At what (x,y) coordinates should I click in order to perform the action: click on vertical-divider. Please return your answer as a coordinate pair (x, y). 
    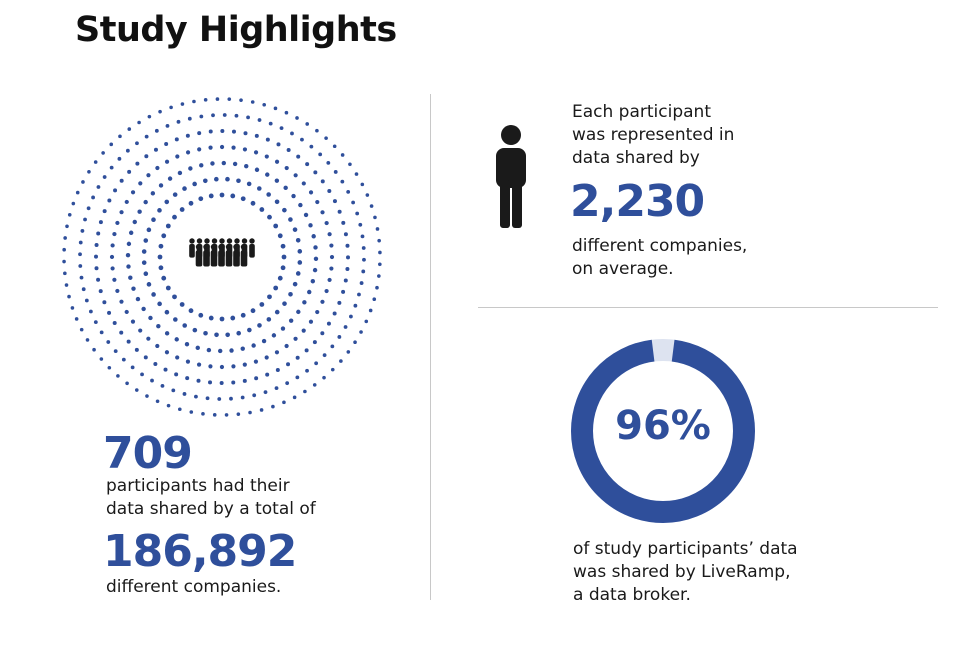
    Looking at the image, I should click on (430, 347).